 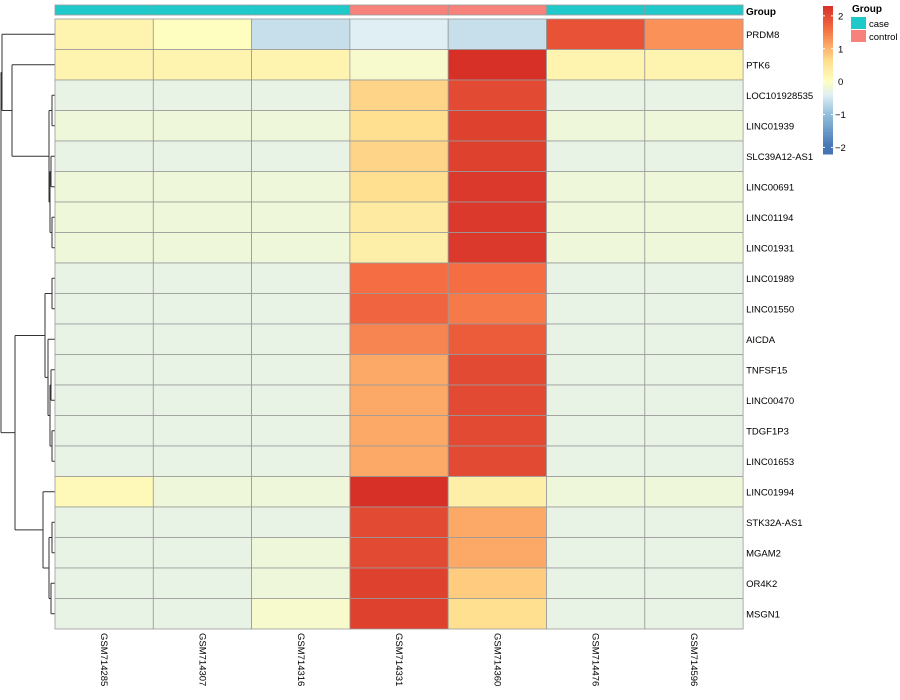 I want to click on column-label: GSM714596, so click(x=693, y=659).